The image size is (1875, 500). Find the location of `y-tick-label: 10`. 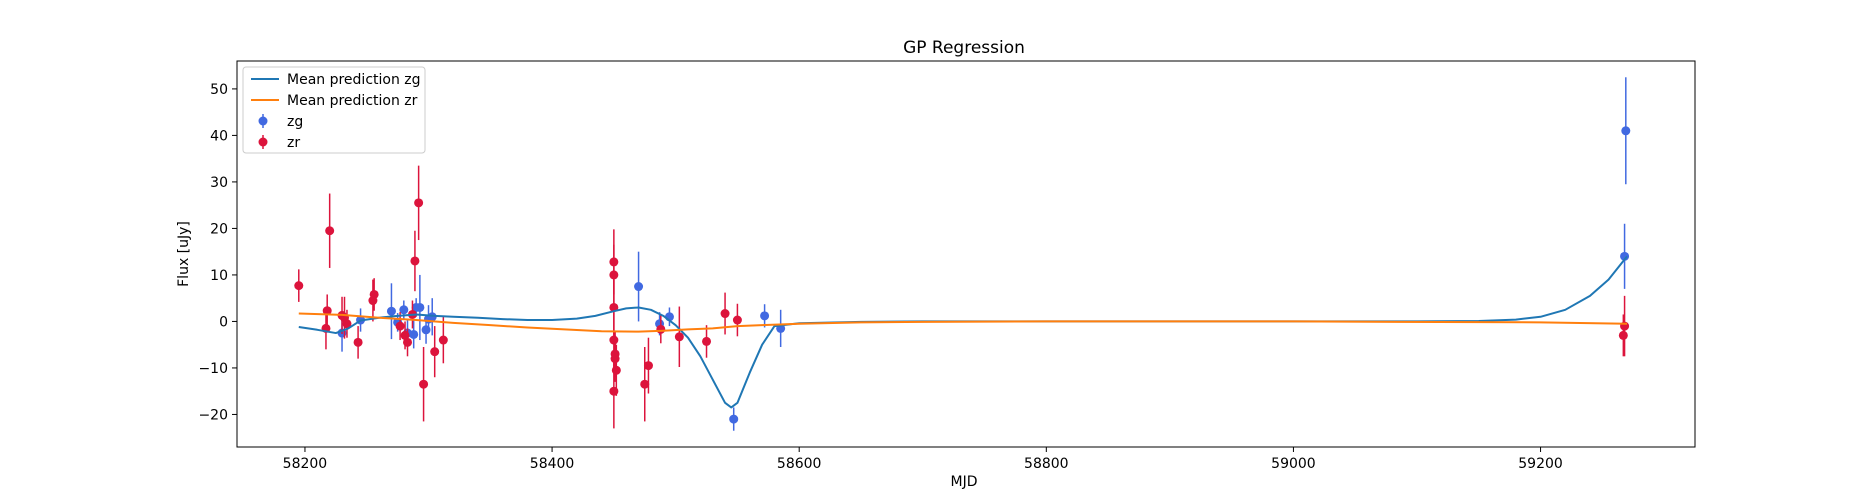

y-tick-label: 10 is located at coordinates (219, 276).